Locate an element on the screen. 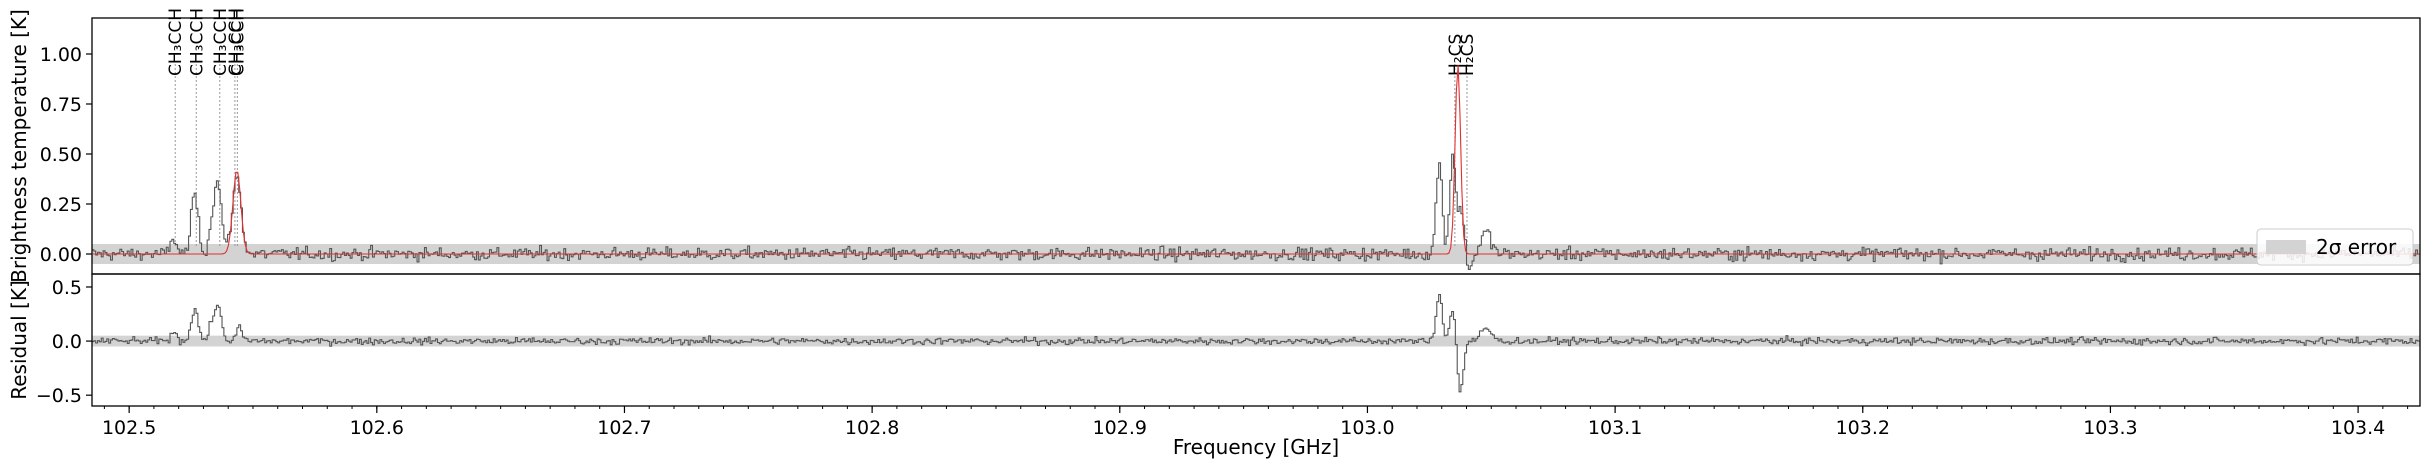  y-tick-label: 1.00 is located at coordinates (61, 55).